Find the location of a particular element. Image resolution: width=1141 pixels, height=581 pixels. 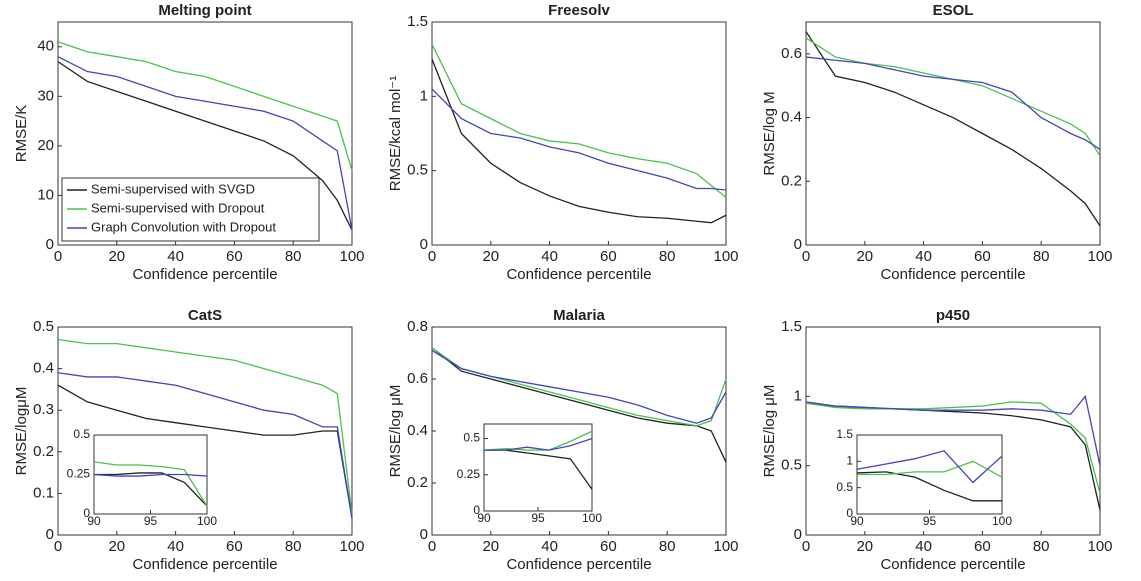

legend-label: Semi-supervised with SVGD is located at coordinates (173, 188).